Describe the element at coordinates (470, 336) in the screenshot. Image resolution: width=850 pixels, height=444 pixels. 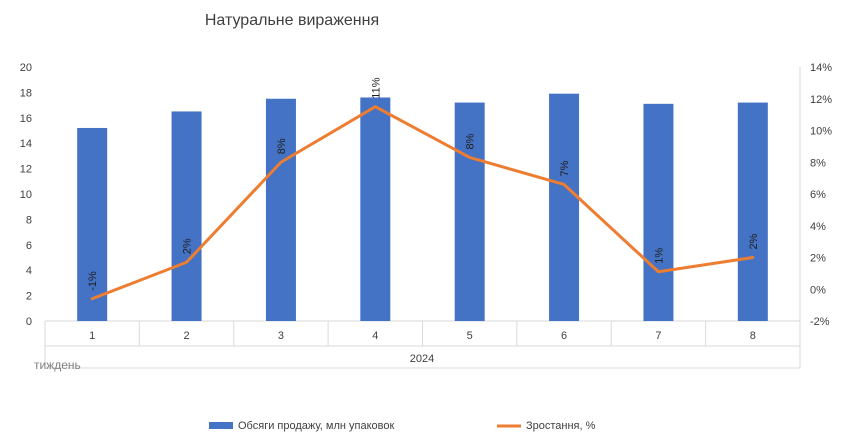
I see `x-tick-label: 5` at that location.